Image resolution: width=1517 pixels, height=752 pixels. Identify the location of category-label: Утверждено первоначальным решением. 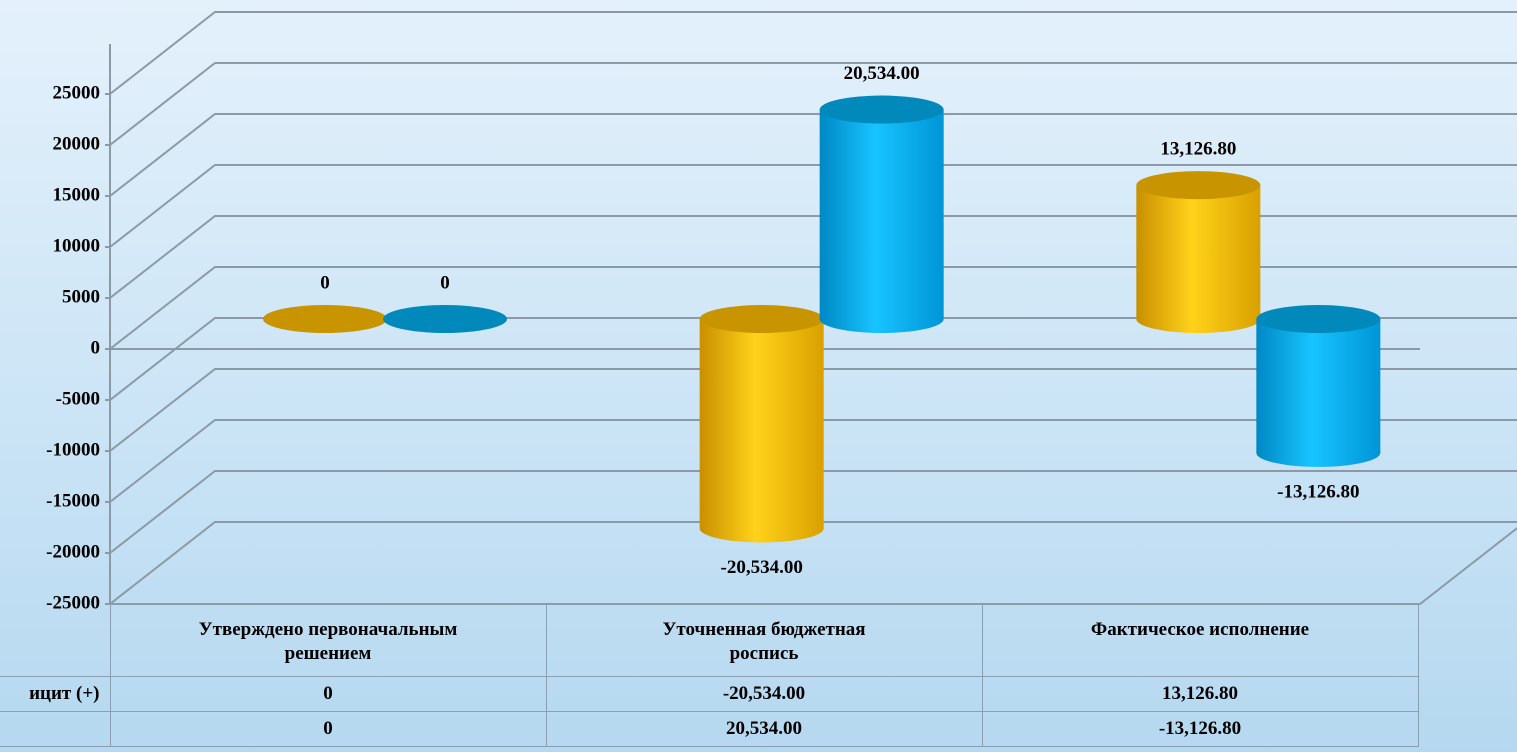
(328, 641).